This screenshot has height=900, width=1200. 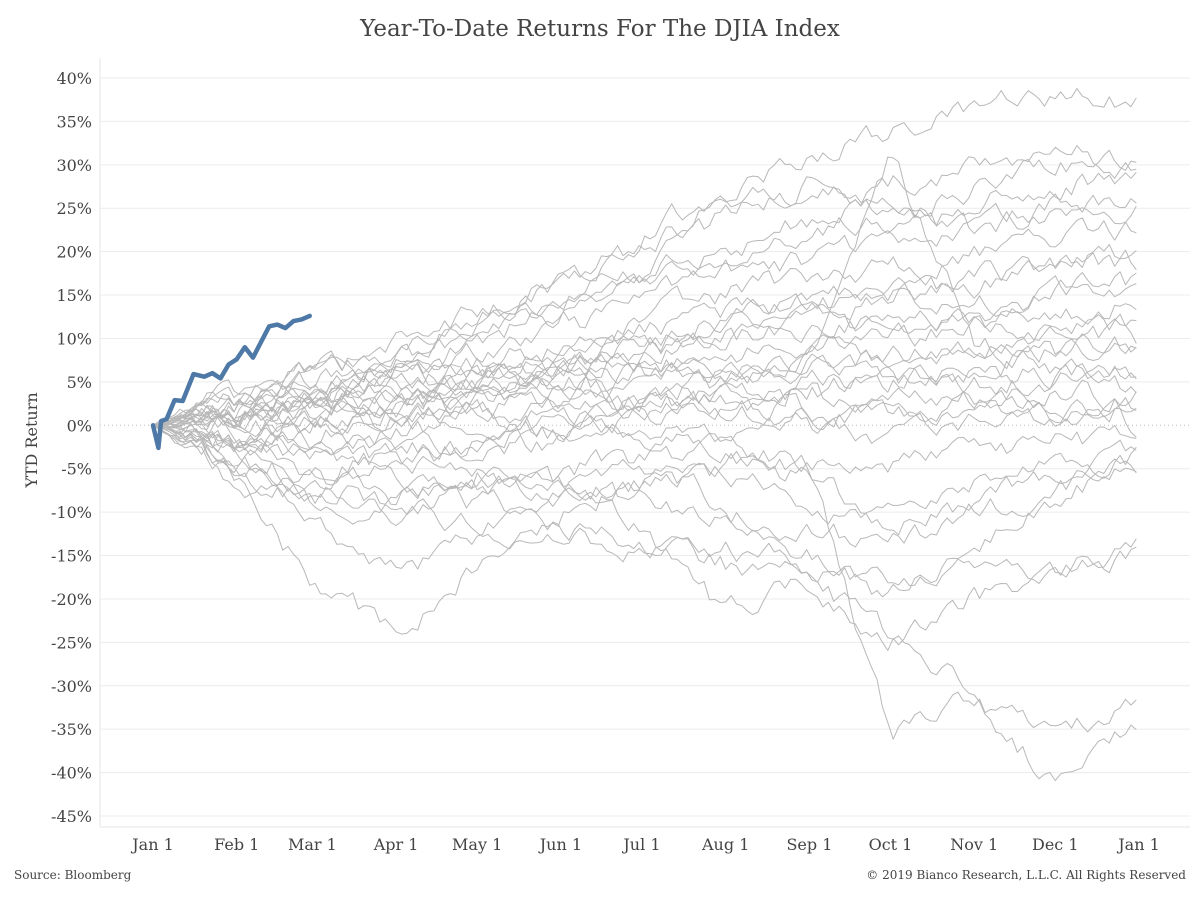 What do you see at coordinates (71, 599) in the screenshot?
I see `y-tick-label: -20%` at bounding box center [71, 599].